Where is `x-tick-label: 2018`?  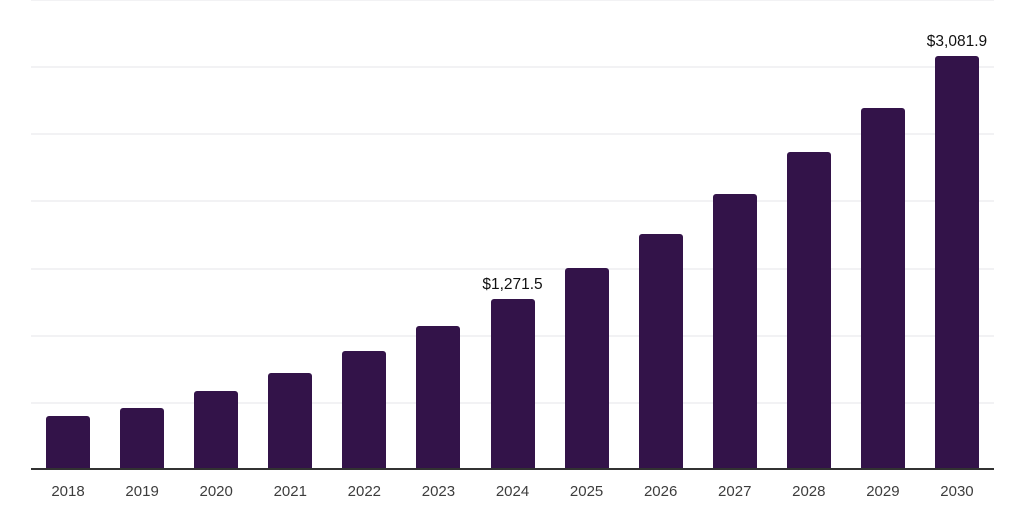 x-tick-label: 2018 is located at coordinates (68, 491).